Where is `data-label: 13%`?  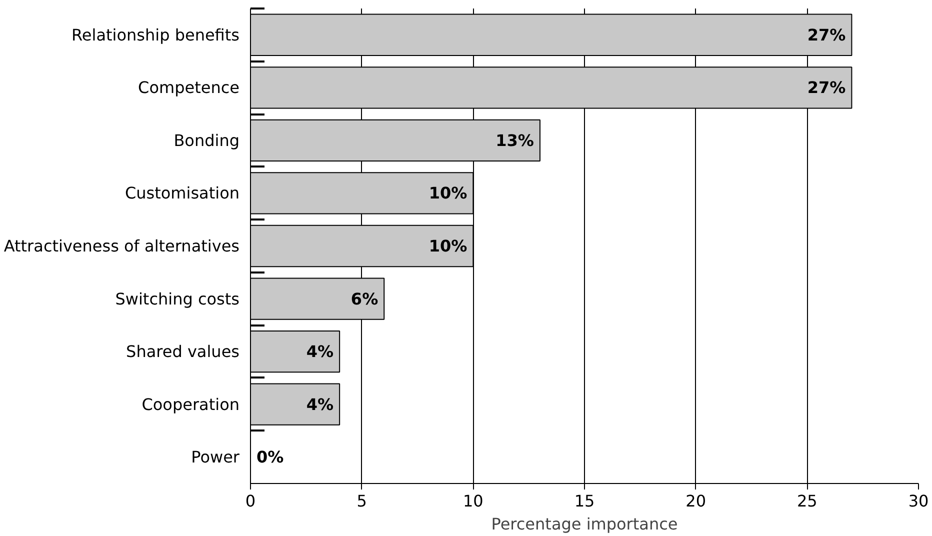 data-label: 13% is located at coordinates (515, 140).